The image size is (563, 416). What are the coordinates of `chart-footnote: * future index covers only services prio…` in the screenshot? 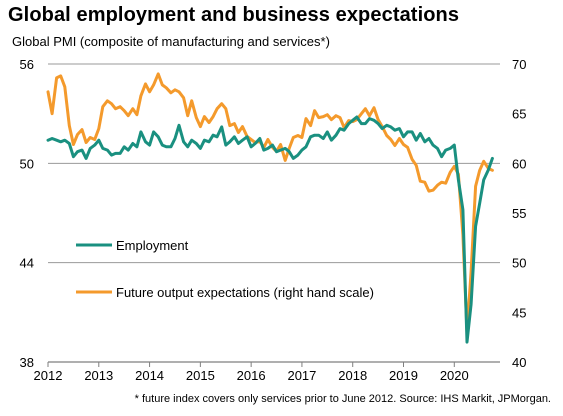 It's located at (342, 399).